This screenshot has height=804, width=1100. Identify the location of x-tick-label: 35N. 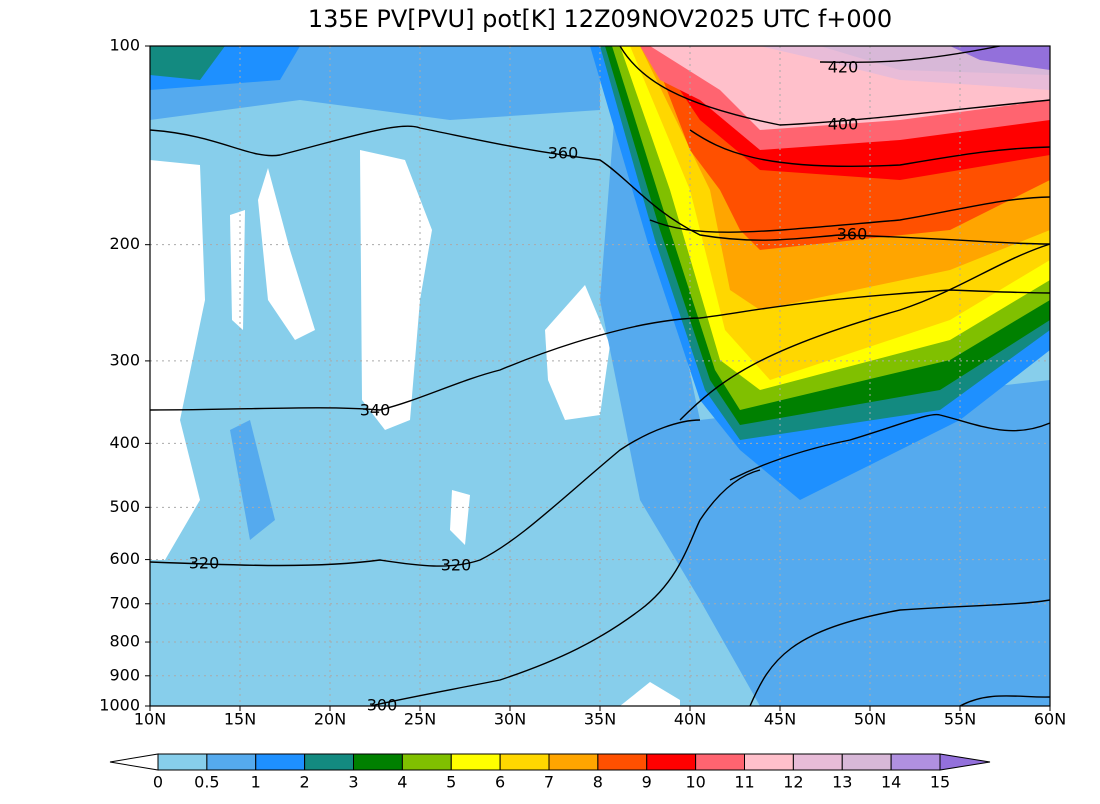
(600, 719).